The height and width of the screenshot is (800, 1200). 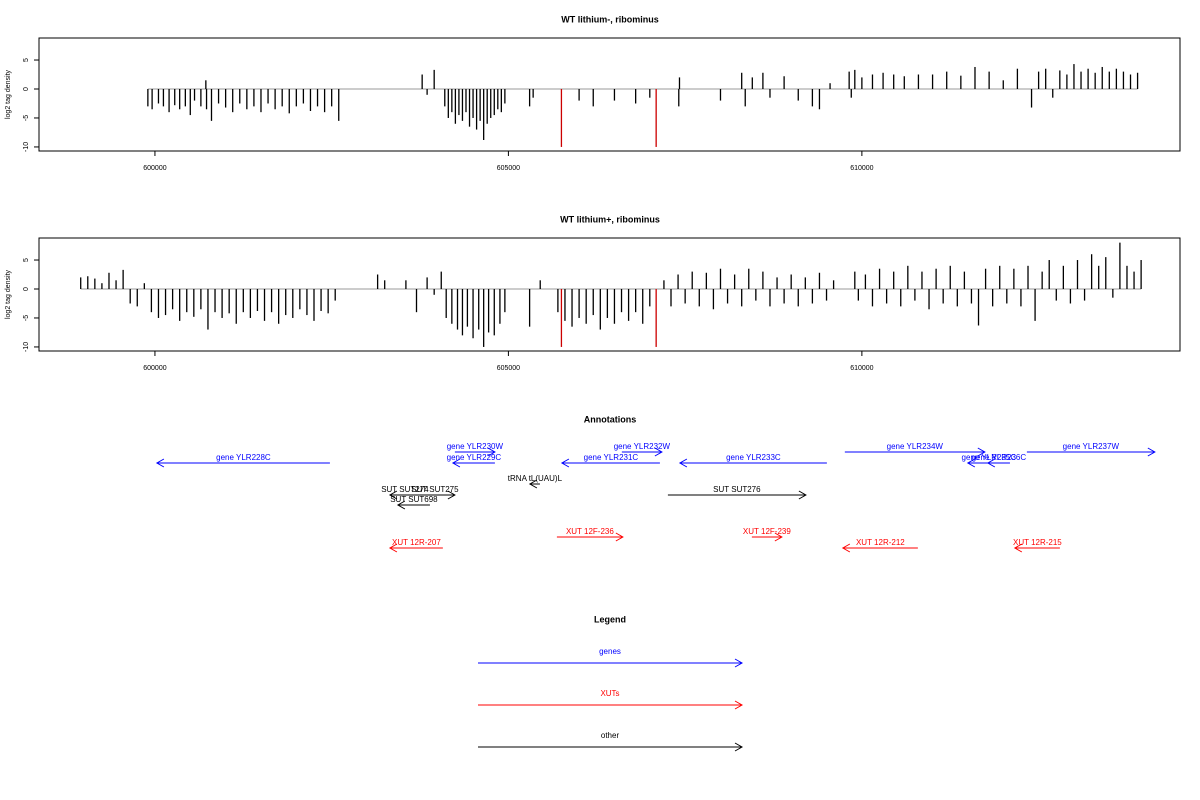 What do you see at coordinates (590, 531) in the screenshot?
I see `feature-label: XUT 12F-236` at bounding box center [590, 531].